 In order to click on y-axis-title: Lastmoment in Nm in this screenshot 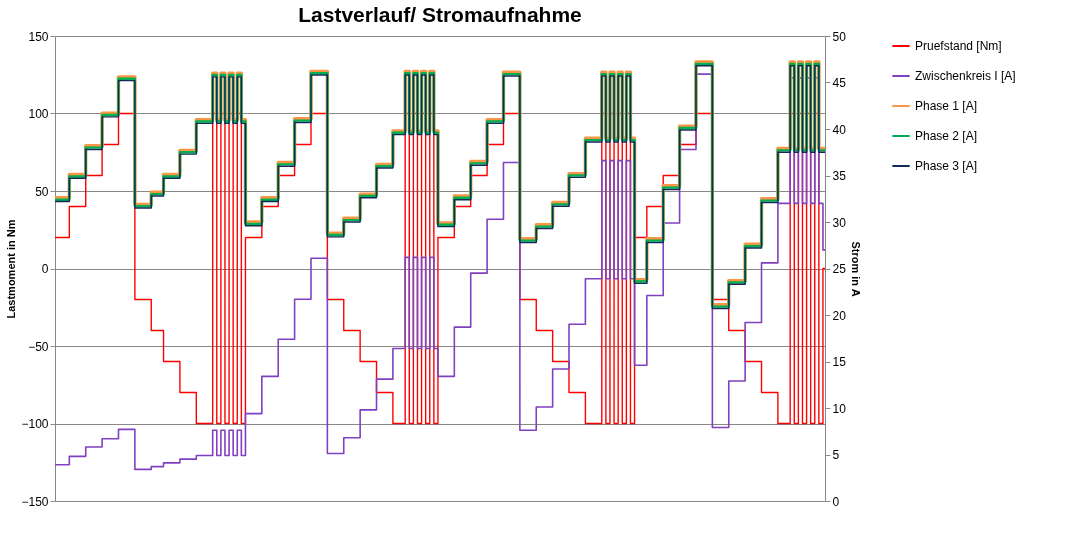, I will do `click(11, 269)`.